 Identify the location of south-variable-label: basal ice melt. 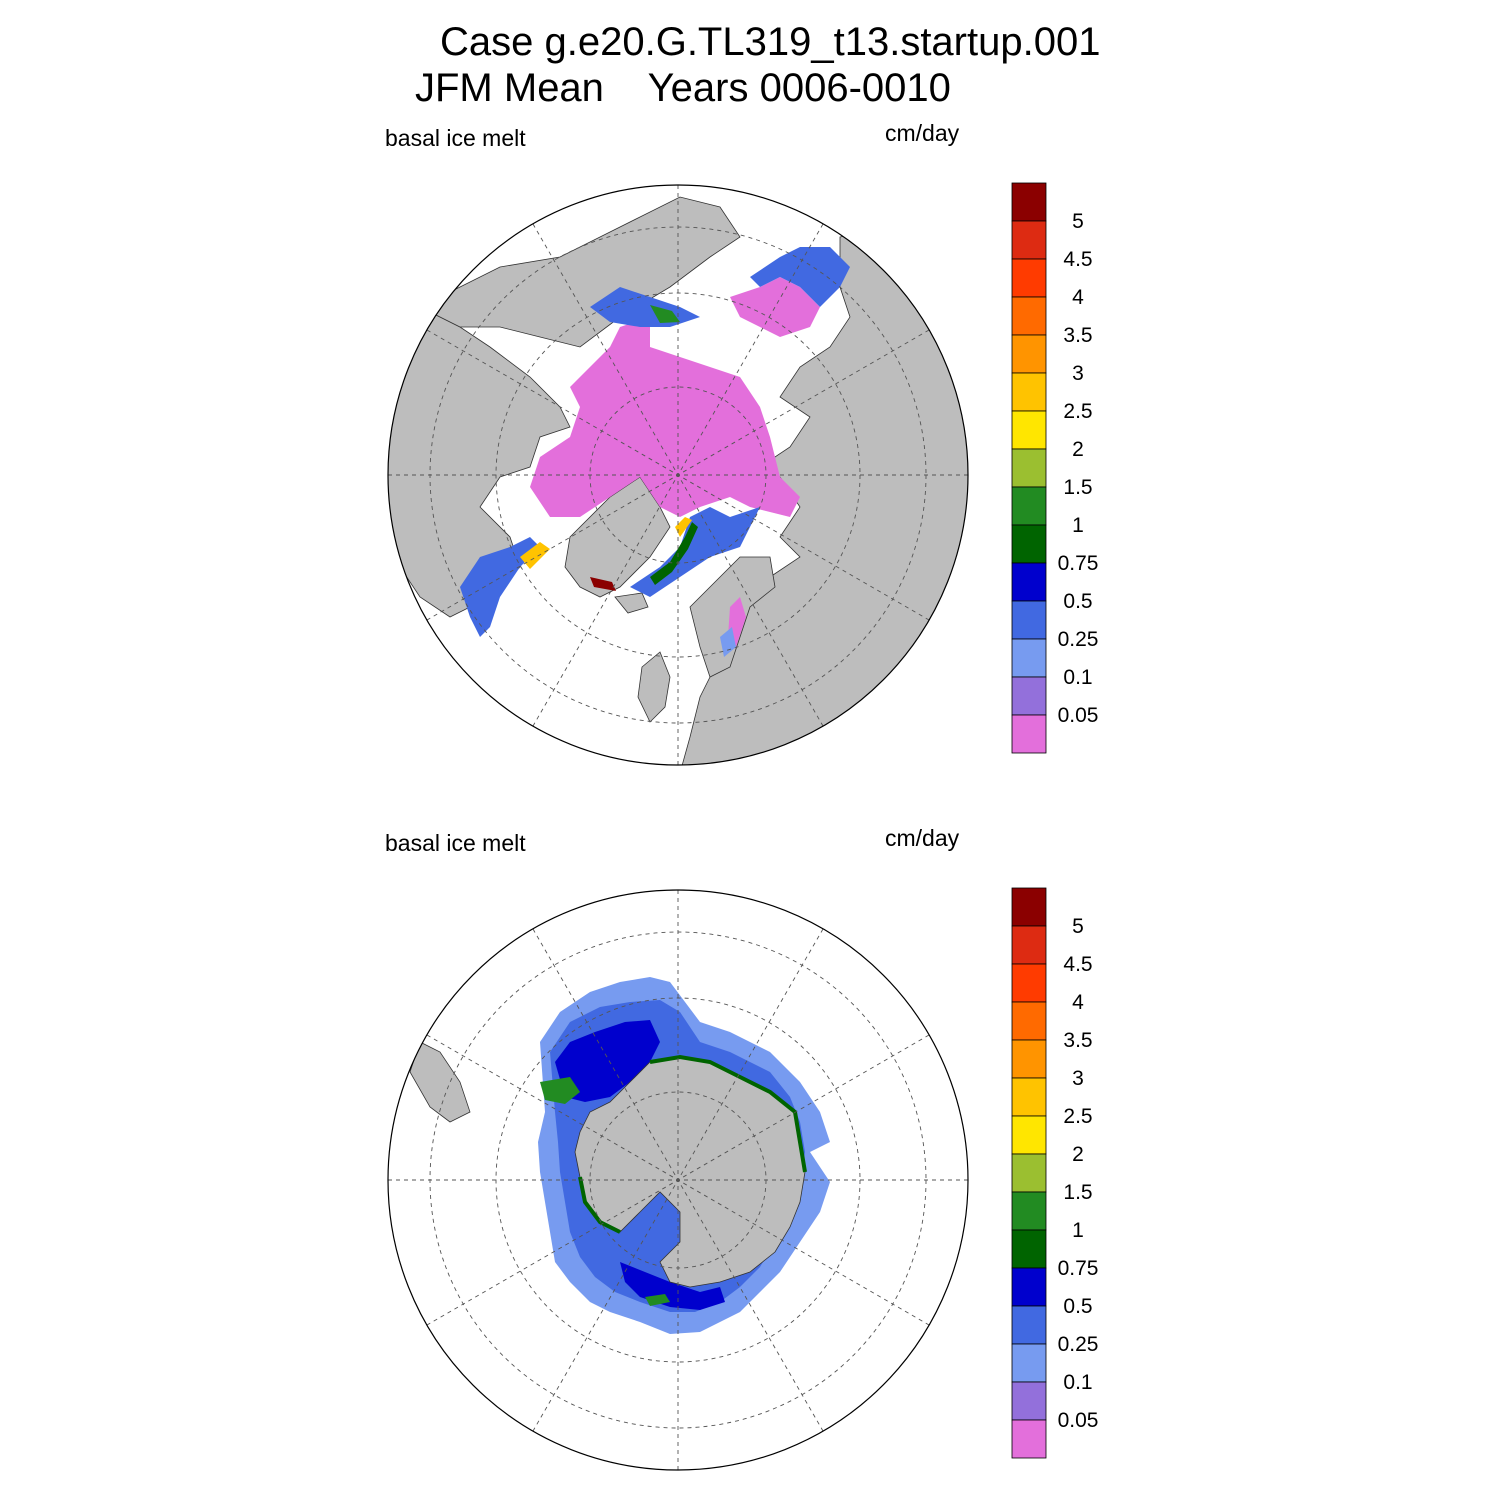
(455, 843).